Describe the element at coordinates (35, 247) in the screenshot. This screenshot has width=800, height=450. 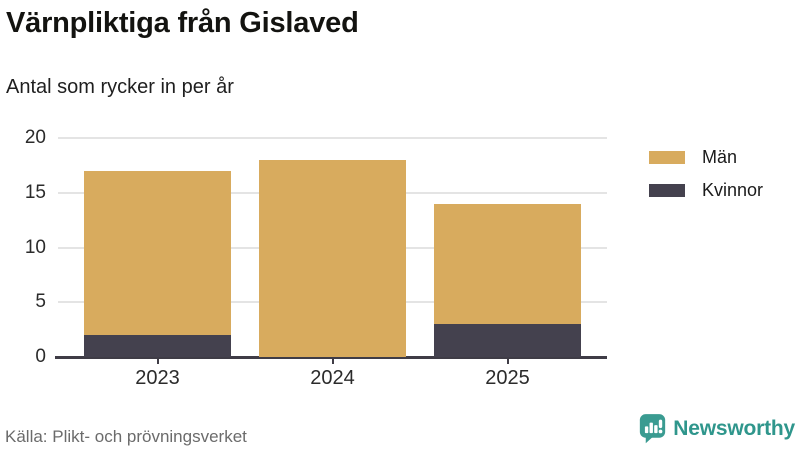
I see `y-tick-label-10: 10` at that location.